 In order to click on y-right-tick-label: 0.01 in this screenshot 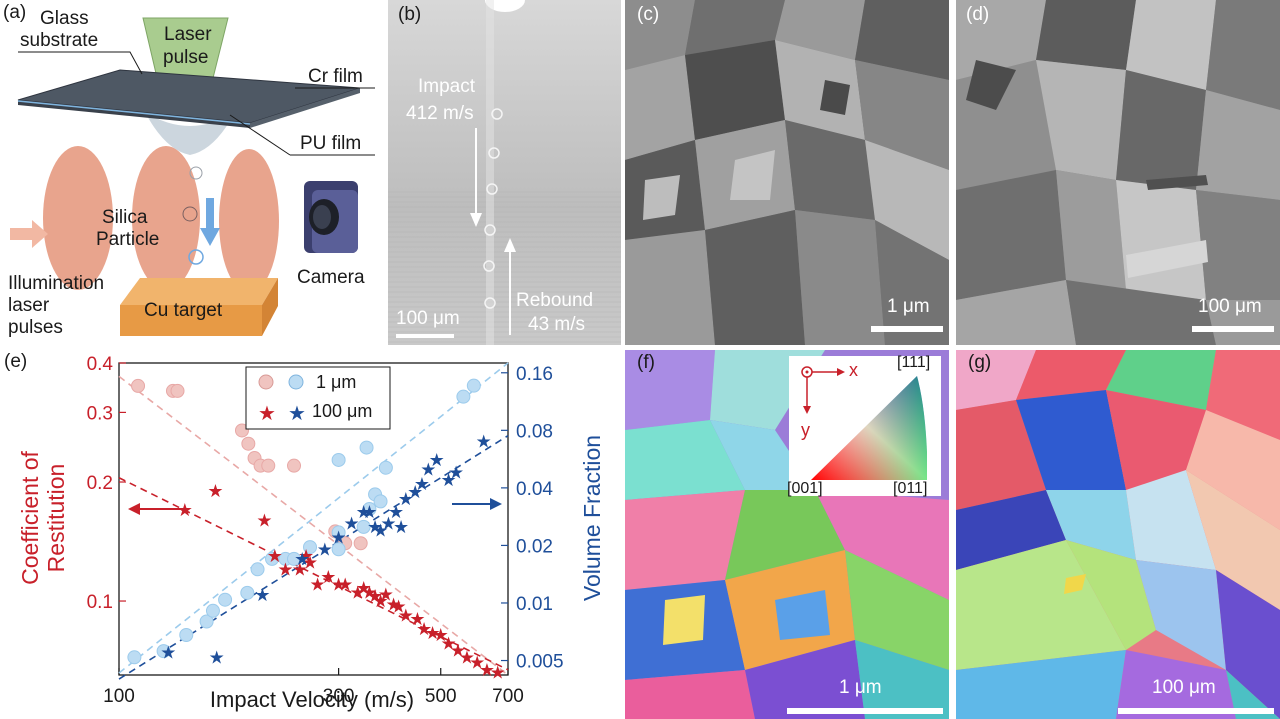, I will do `click(534, 604)`.